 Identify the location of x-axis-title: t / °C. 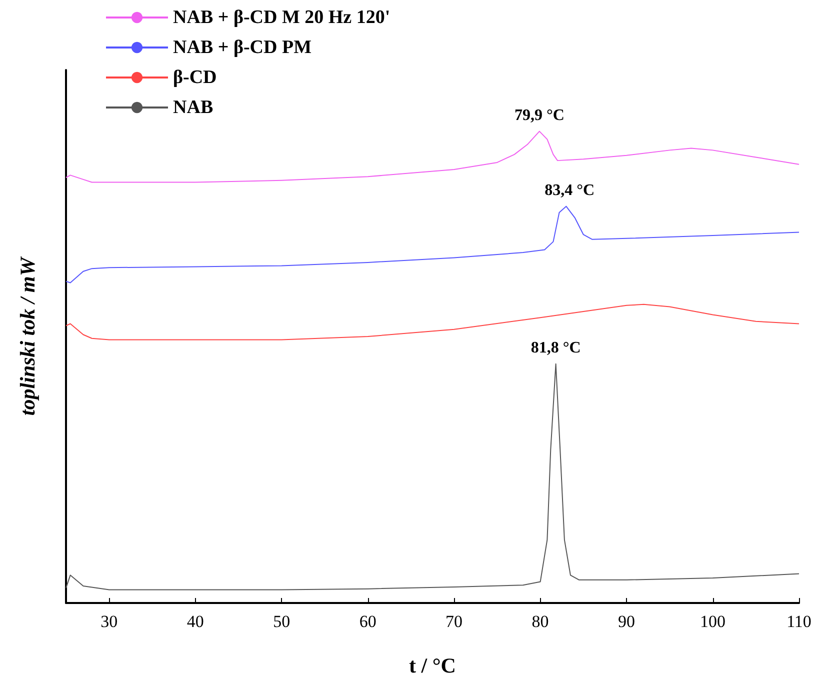
(432, 666).